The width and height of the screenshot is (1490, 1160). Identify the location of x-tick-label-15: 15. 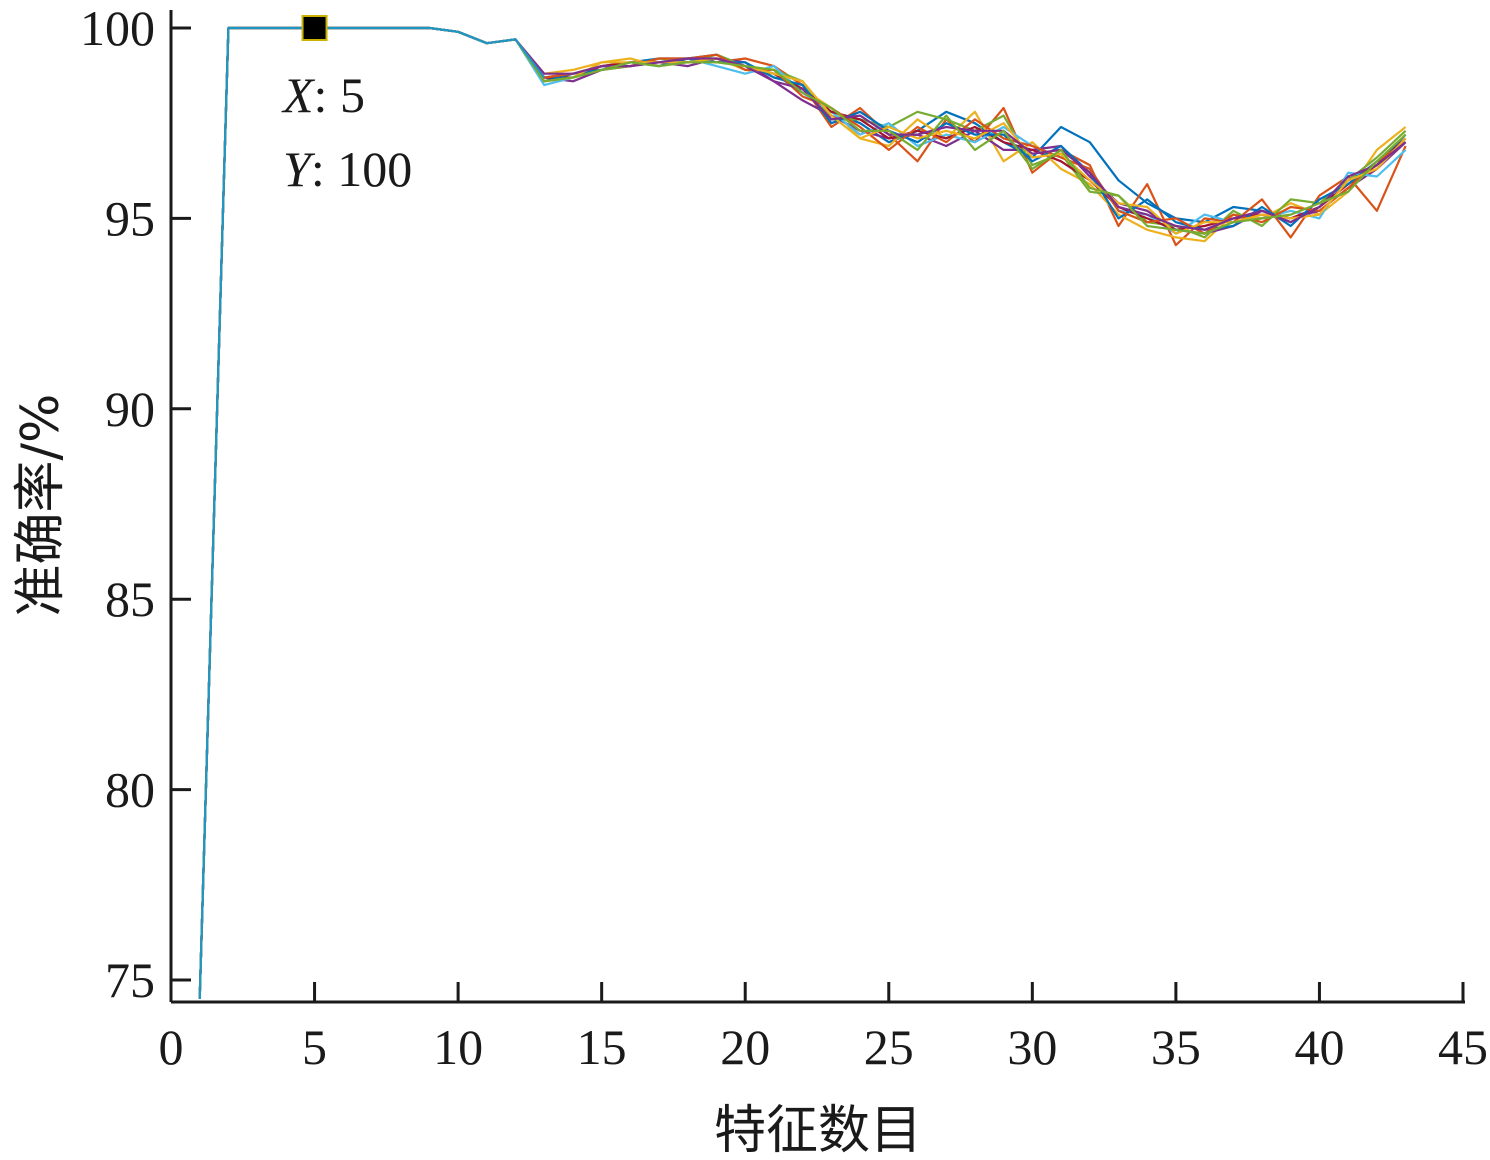
(602, 1047).